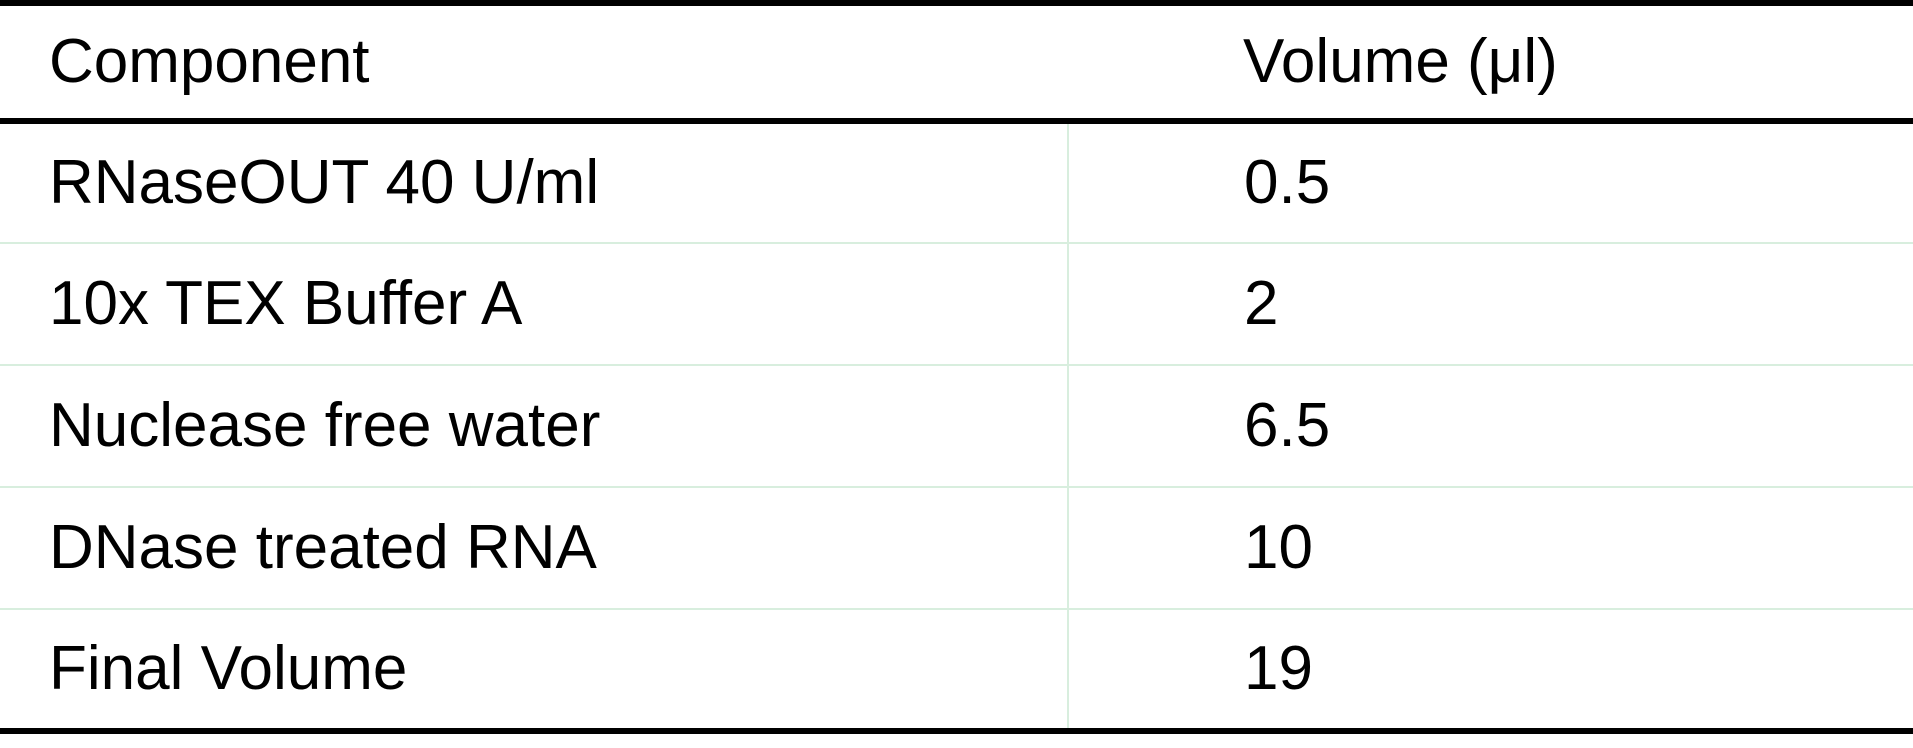  What do you see at coordinates (534, 62) in the screenshot?
I see `header-component: Component` at bounding box center [534, 62].